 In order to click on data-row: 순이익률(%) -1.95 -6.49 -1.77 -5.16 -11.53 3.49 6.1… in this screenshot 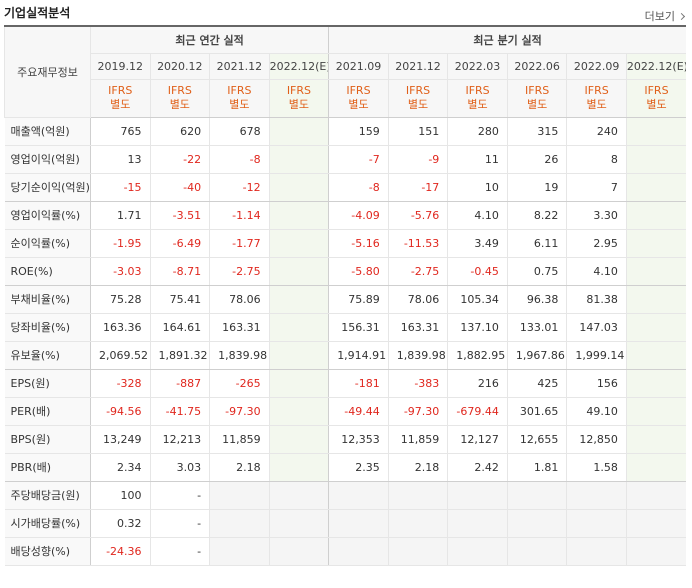, I will do `click(345, 243)`.